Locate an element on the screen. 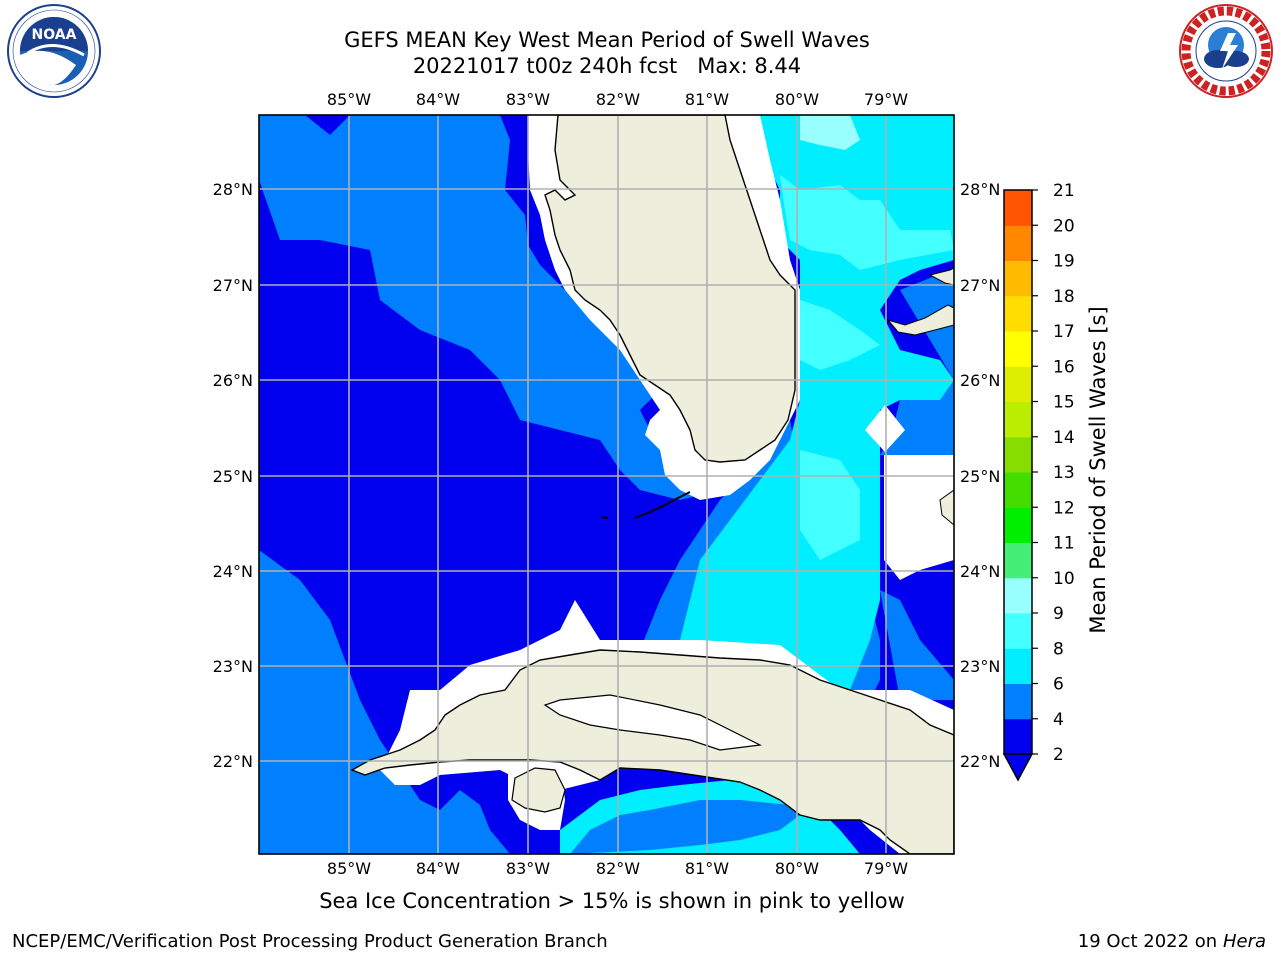  florida-keys is located at coordinates (662, 505).